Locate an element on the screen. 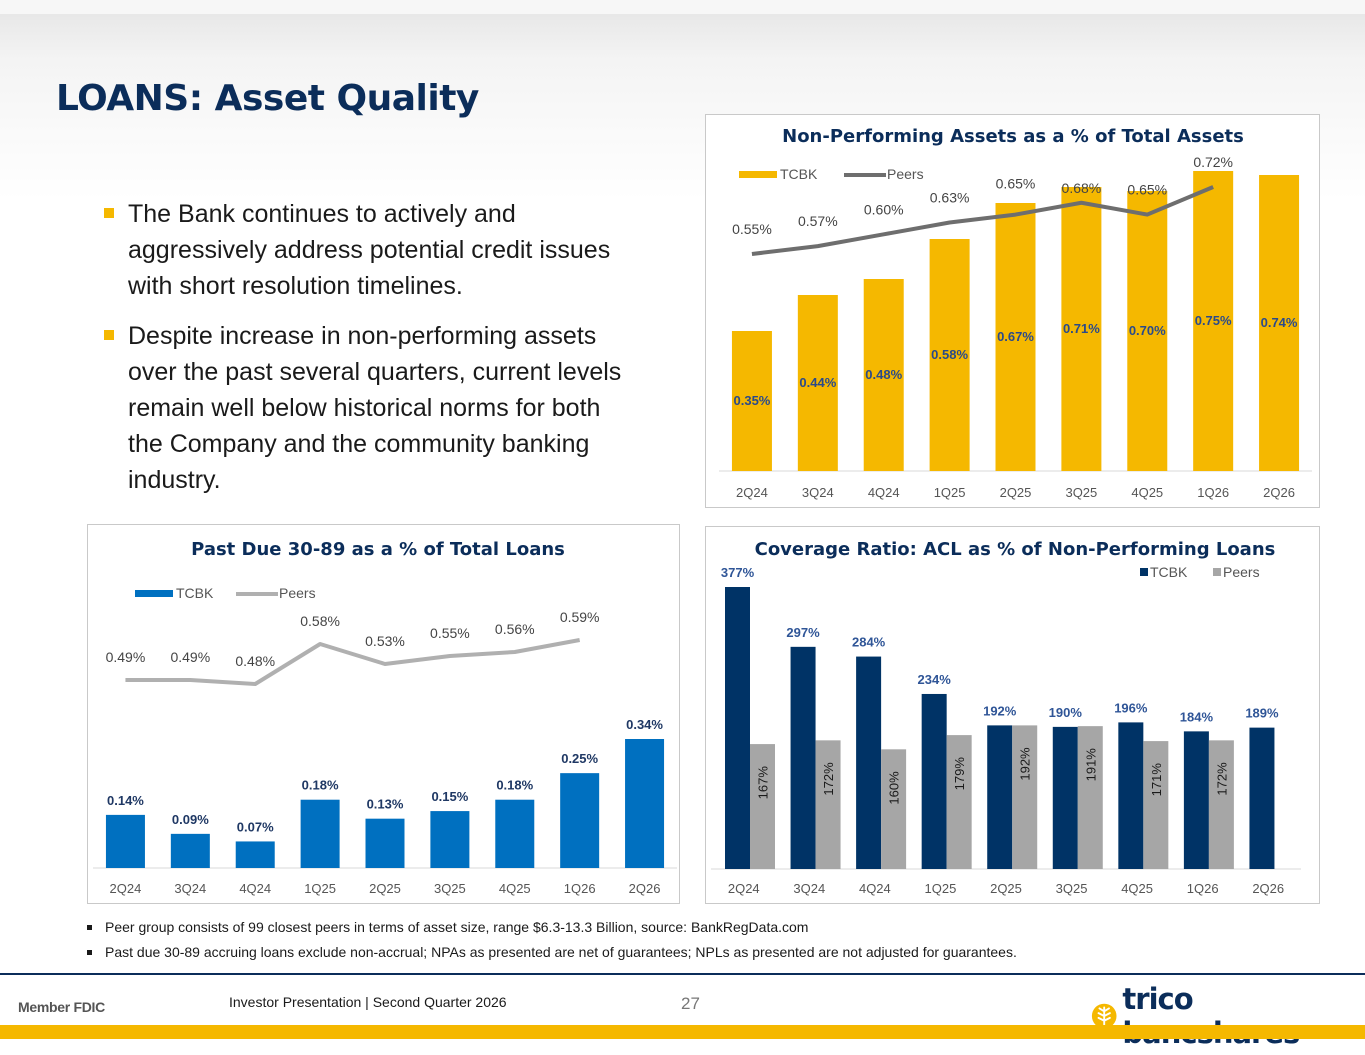 The height and width of the screenshot is (1055, 1365). bullet-square-icon is located at coordinates (109, 213).